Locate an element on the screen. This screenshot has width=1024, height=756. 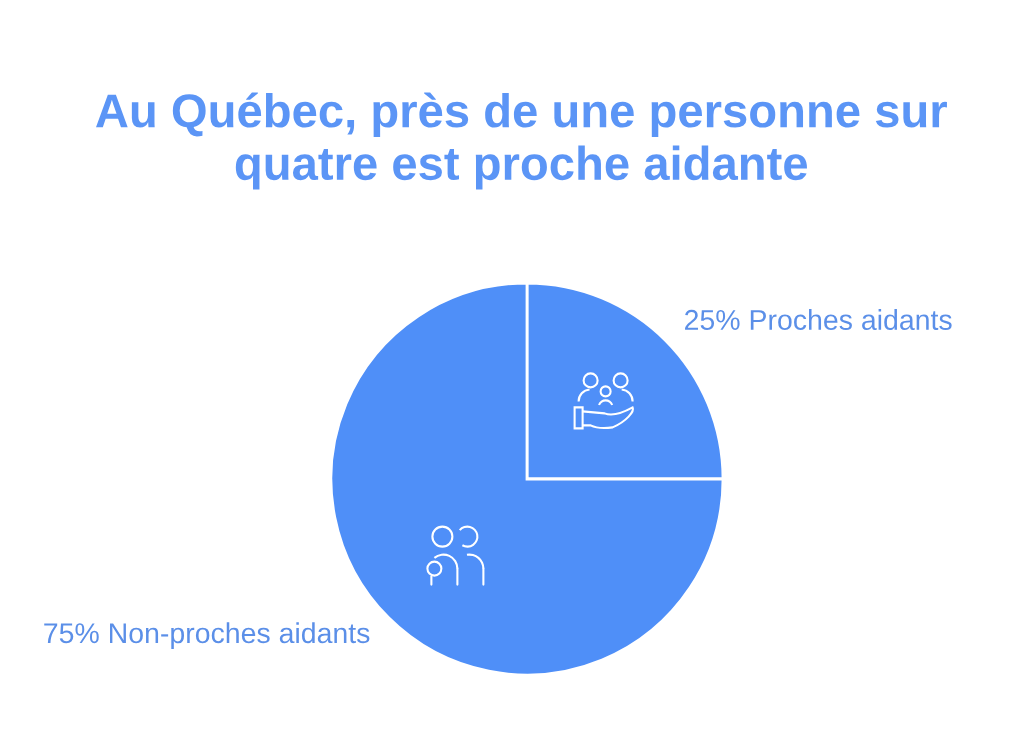
slice-label: 75% Non-proches aidants is located at coordinates (207, 635).